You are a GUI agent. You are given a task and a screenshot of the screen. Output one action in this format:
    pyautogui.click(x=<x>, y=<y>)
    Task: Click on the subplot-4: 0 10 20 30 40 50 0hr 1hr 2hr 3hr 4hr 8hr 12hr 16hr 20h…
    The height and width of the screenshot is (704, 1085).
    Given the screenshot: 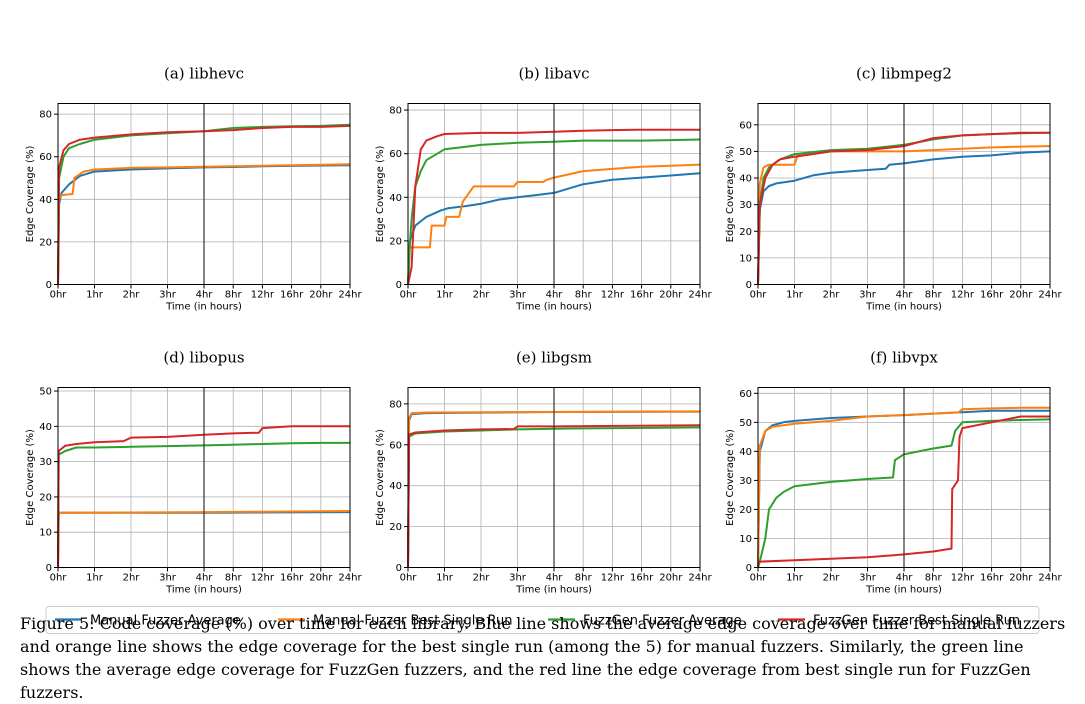 What is the action you would take?
    pyautogui.click(x=193, y=472)
    